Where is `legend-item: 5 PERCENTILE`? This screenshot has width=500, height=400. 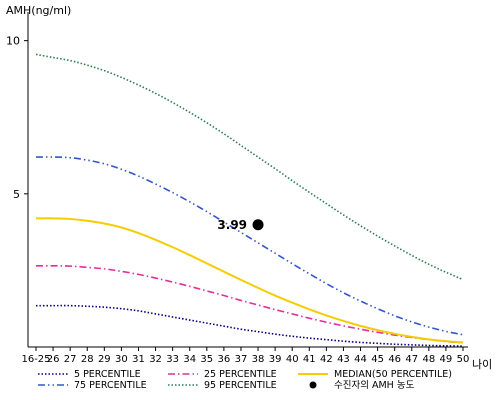
legend-item: 5 PERCENTILE is located at coordinates (89, 374).